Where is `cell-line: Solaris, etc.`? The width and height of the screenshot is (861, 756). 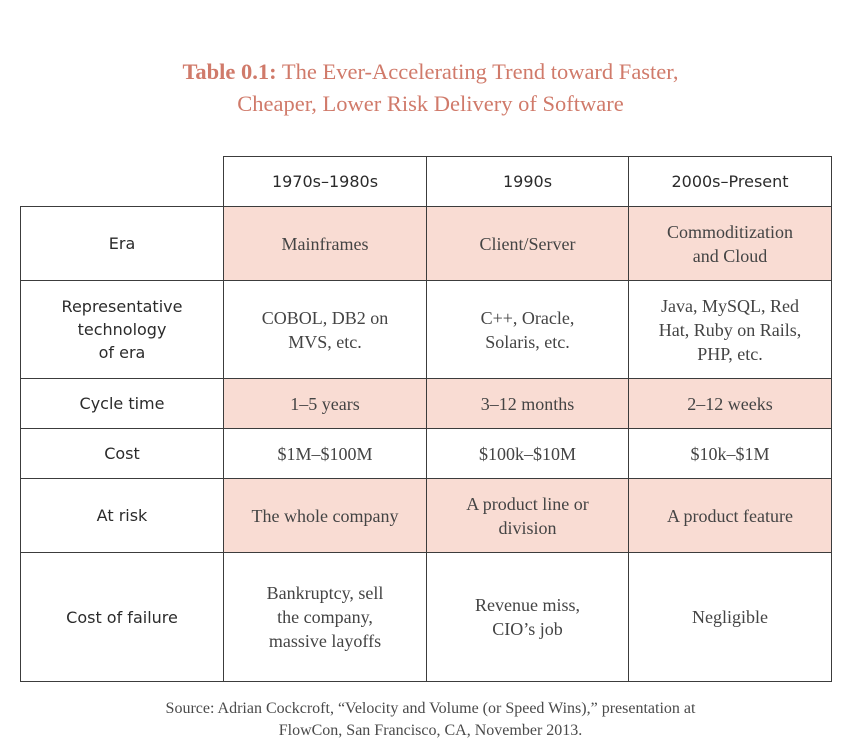
cell-line: Solaris, etc. is located at coordinates (527, 341).